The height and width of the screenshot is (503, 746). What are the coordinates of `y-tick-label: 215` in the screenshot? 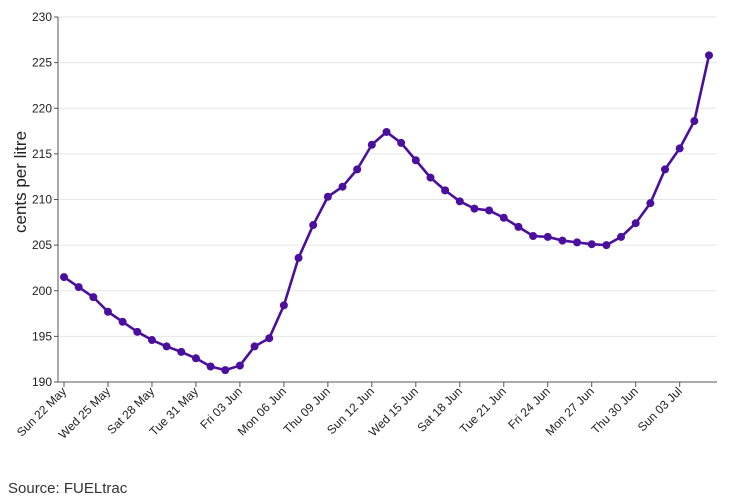 It's located at (42, 154).